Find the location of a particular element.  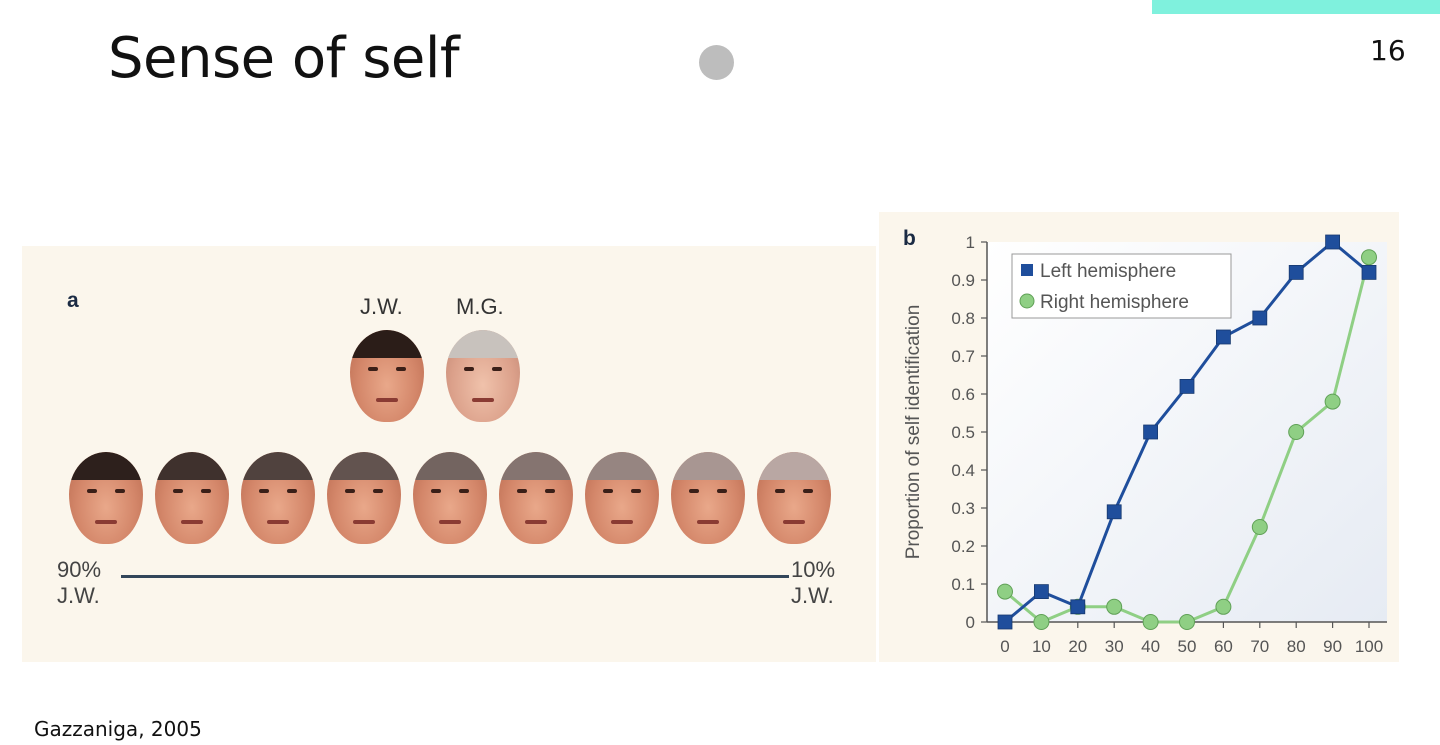

y-tick-label: 1 is located at coordinates (970, 242).